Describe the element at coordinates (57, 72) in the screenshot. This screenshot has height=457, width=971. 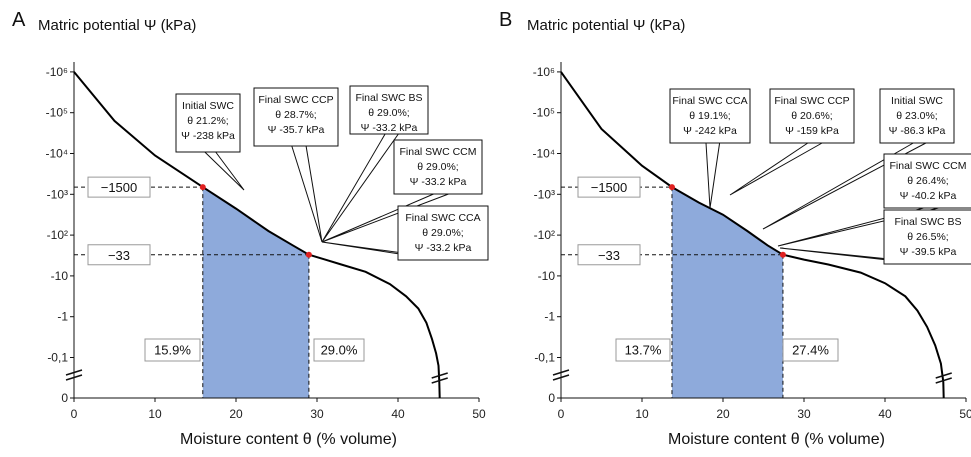
I see `y-tick-label: -10⁶` at that location.